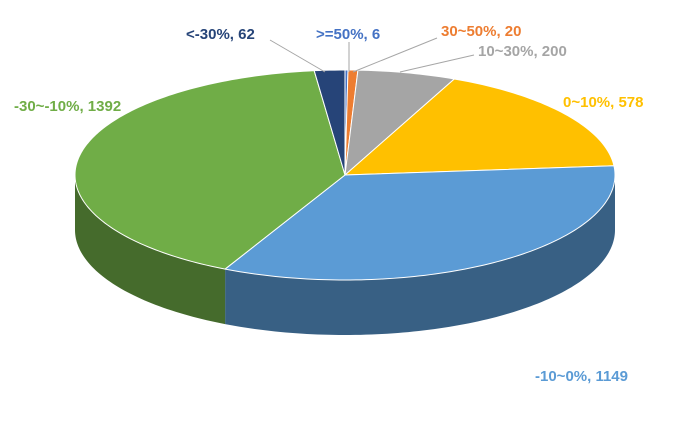 The width and height of the screenshot is (693, 433). What do you see at coordinates (581, 376) in the screenshot?
I see `data-label: -10~0%, 1149` at bounding box center [581, 376].